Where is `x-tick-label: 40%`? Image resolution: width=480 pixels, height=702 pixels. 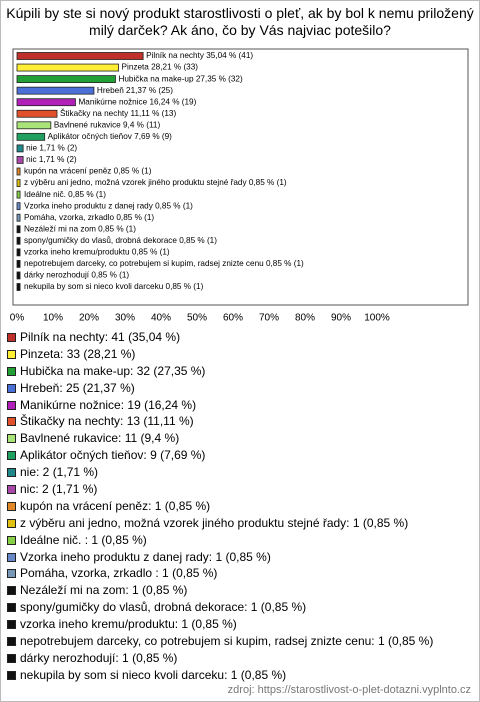 x-tick-label: 40% is located at coordinates (161, 318).